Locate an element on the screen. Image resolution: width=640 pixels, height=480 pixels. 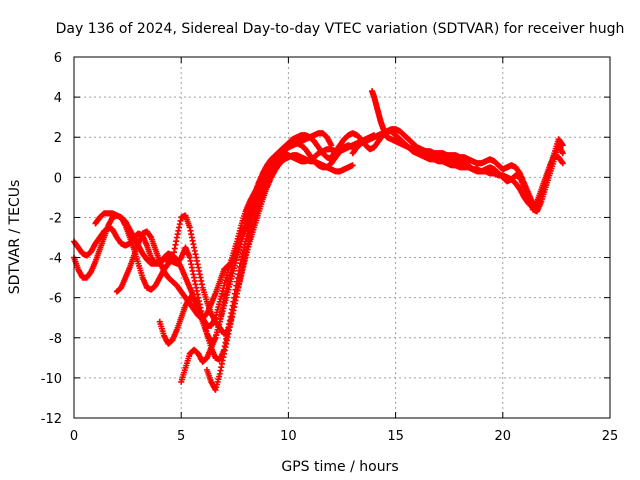
y-tick-label: -8 is located at coordinates (55, 339).